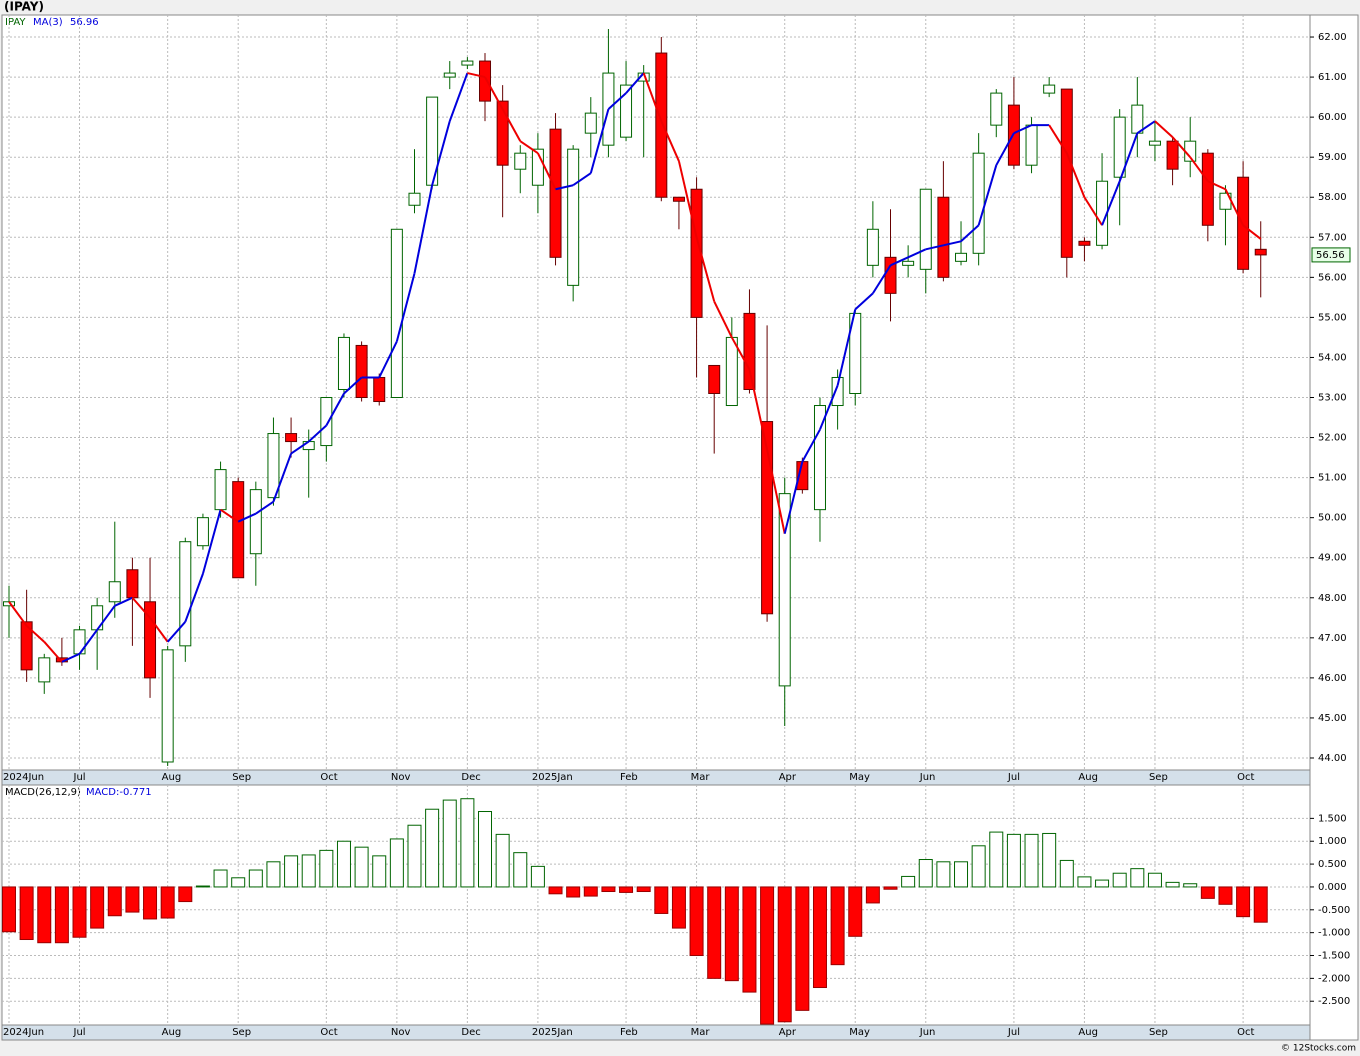 This screenshot has height=1056, width=1360. What do you see at coordinates (1318, 1049) in the screenshot?
I see `footer: © 12Stocks.com` at bounding box center [1318, 1049].